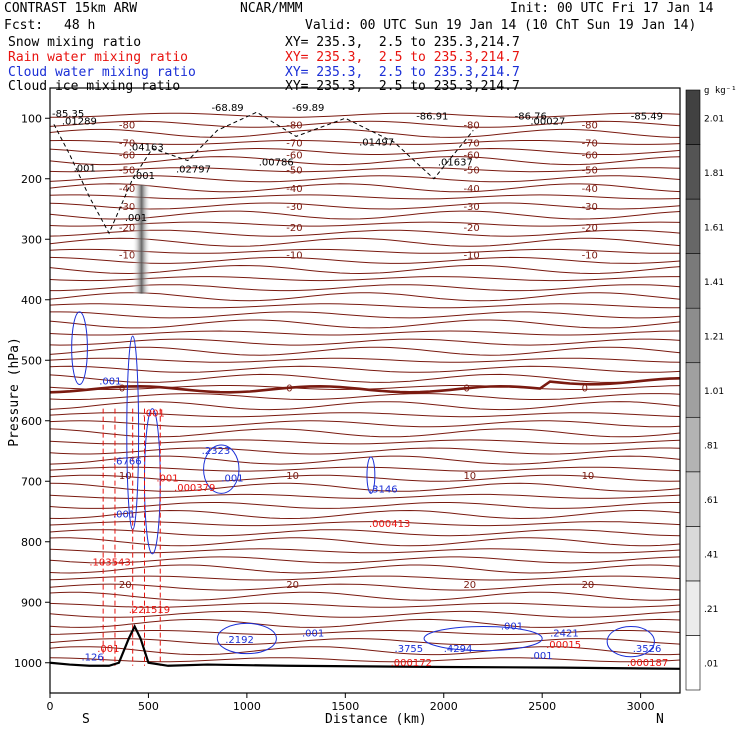 This screenshot has width=740, height=740. Describe the element at coordinates (547, 121) in the screenshot. I see `value-annotation: .00027` at that location.